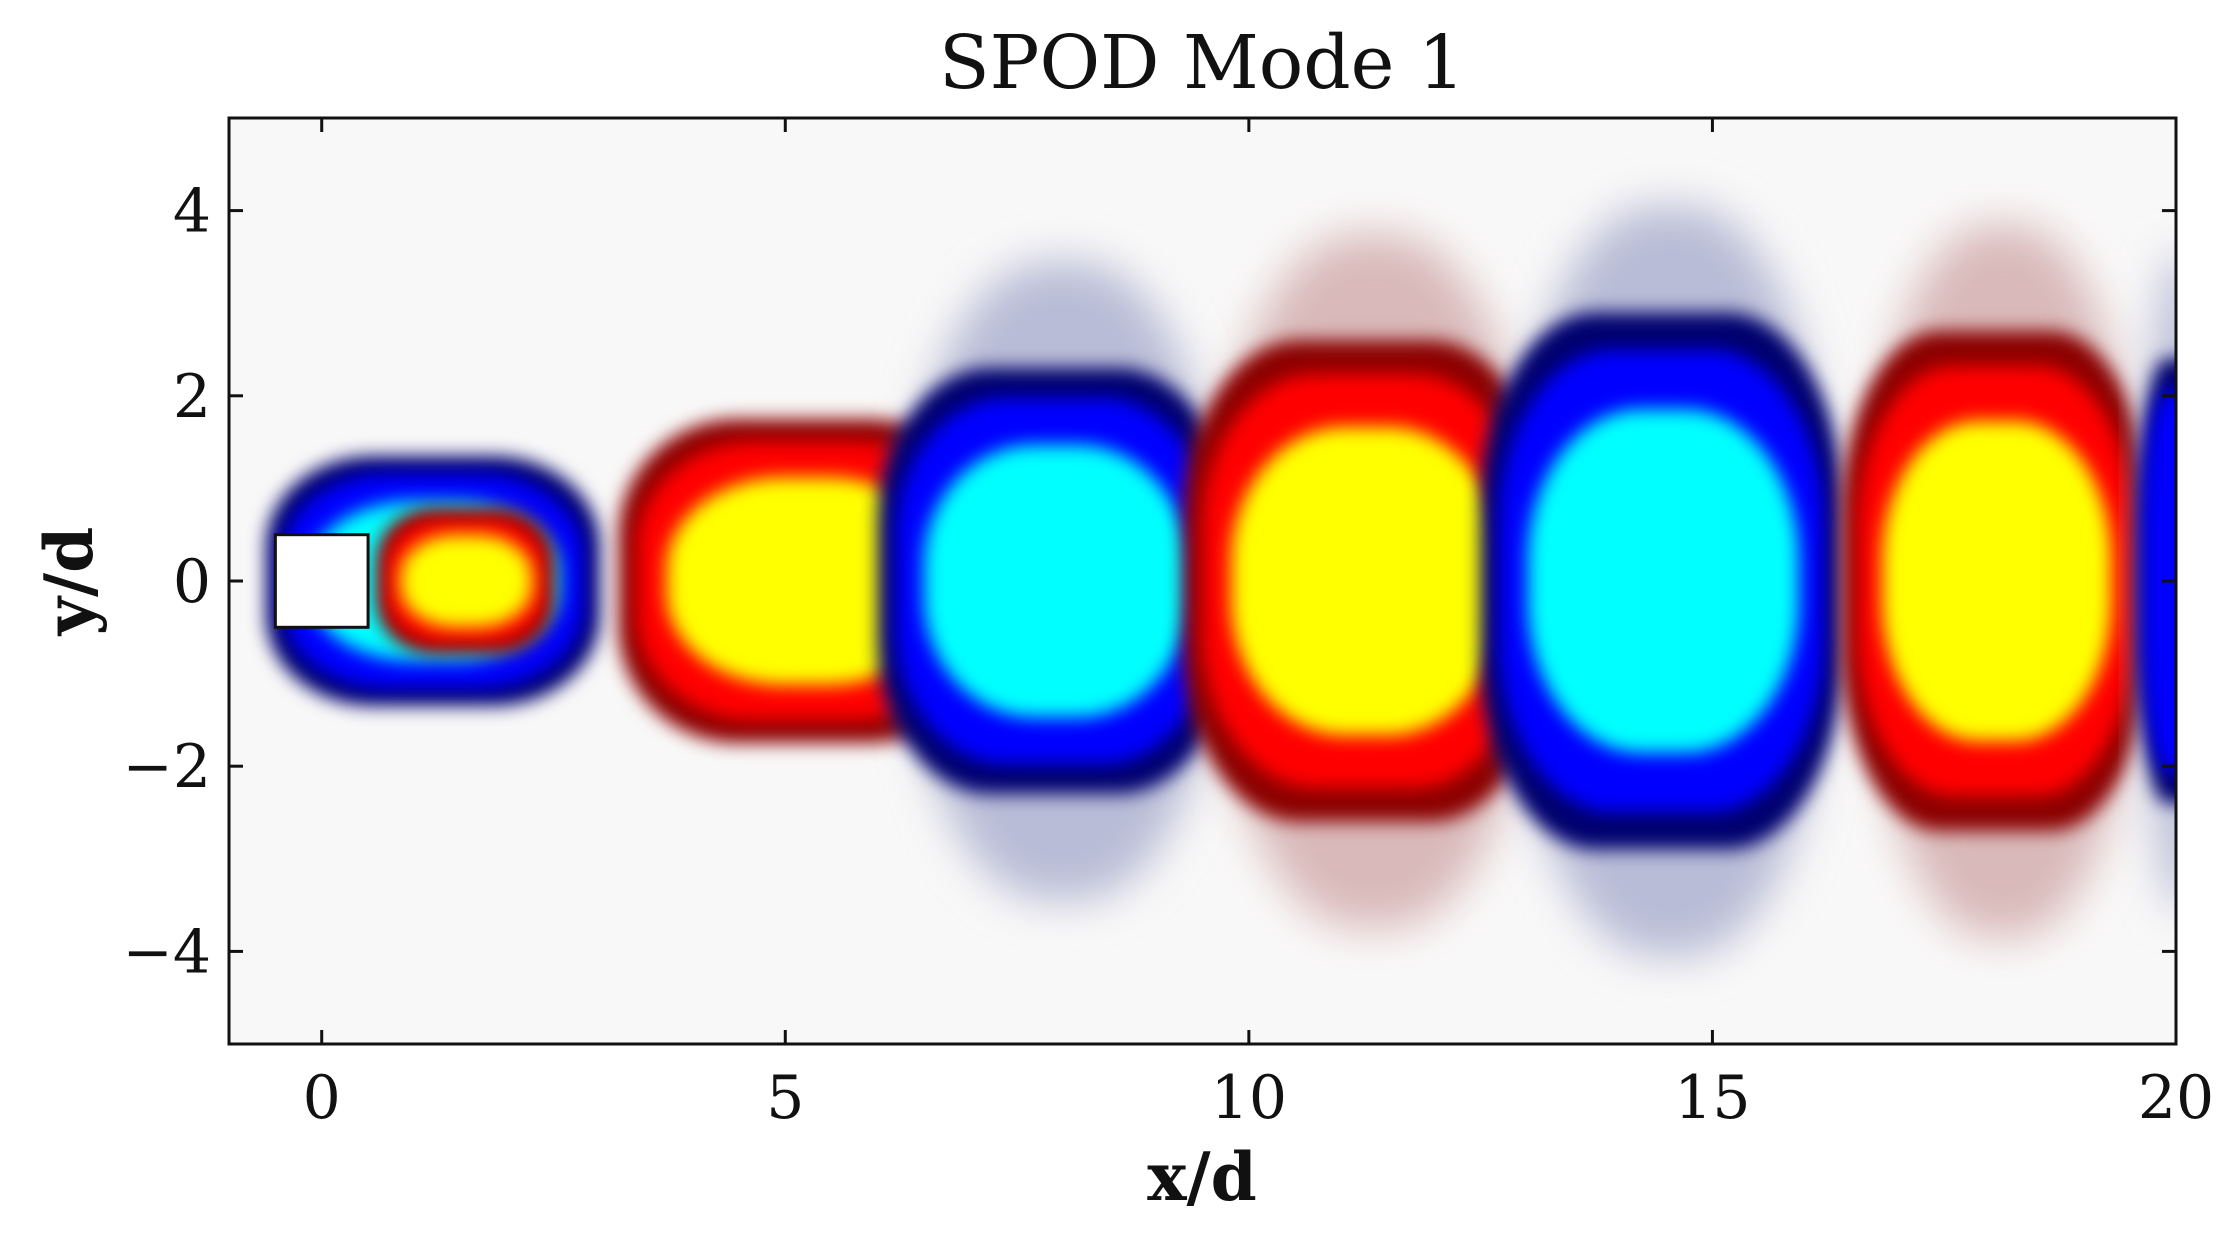 The width and height of the screenshot is (2233, 1243). Describe the element at coordinates (192, 212) in the screenshot. I see `y-tick-label-4: 4` at that location.